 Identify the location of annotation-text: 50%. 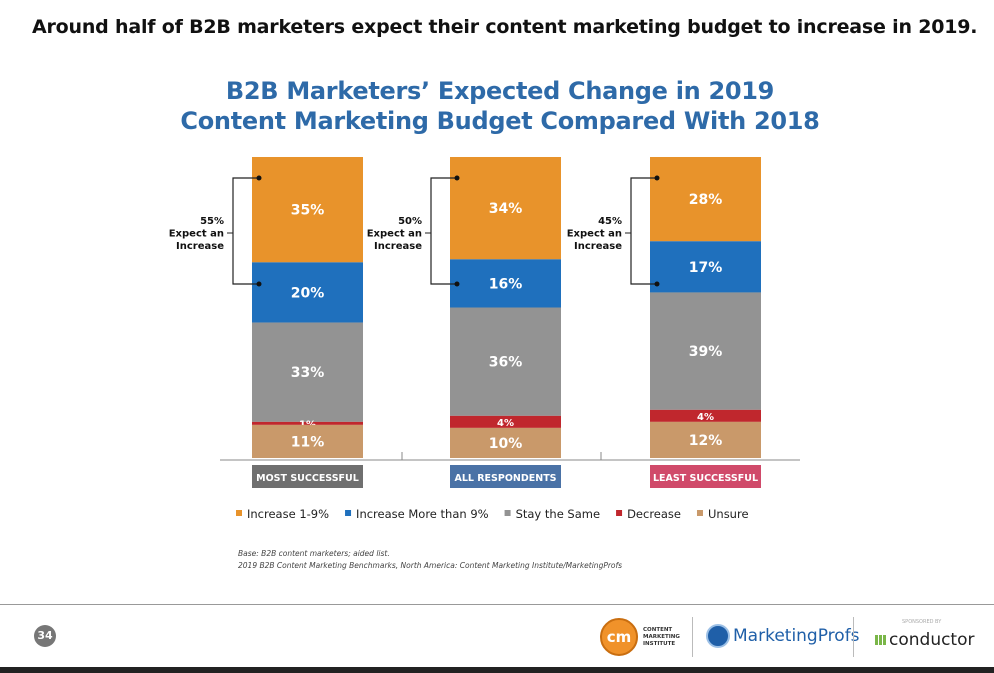
(410, 221).